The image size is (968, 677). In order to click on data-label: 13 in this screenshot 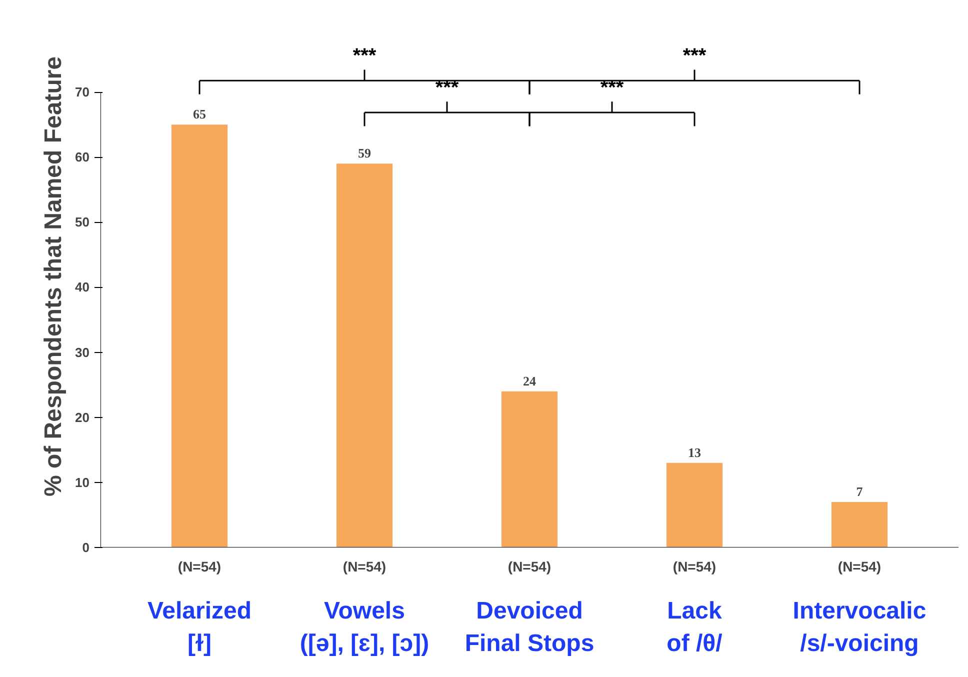, I will do `click(695, 452)`.